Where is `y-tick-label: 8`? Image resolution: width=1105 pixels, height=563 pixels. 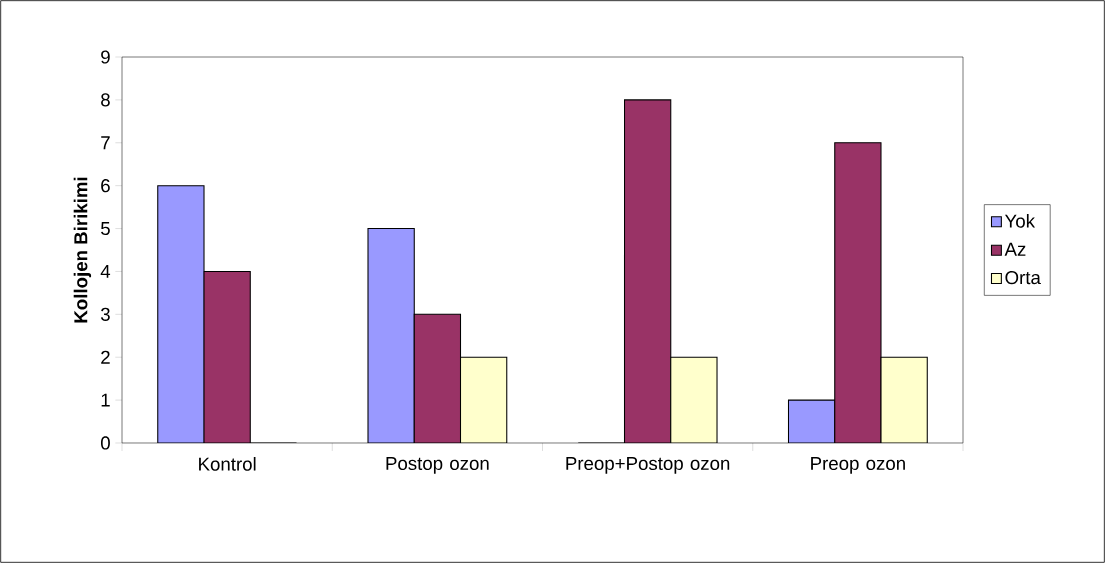
y-tick-label: 8 is located at coordinates (105, 100).